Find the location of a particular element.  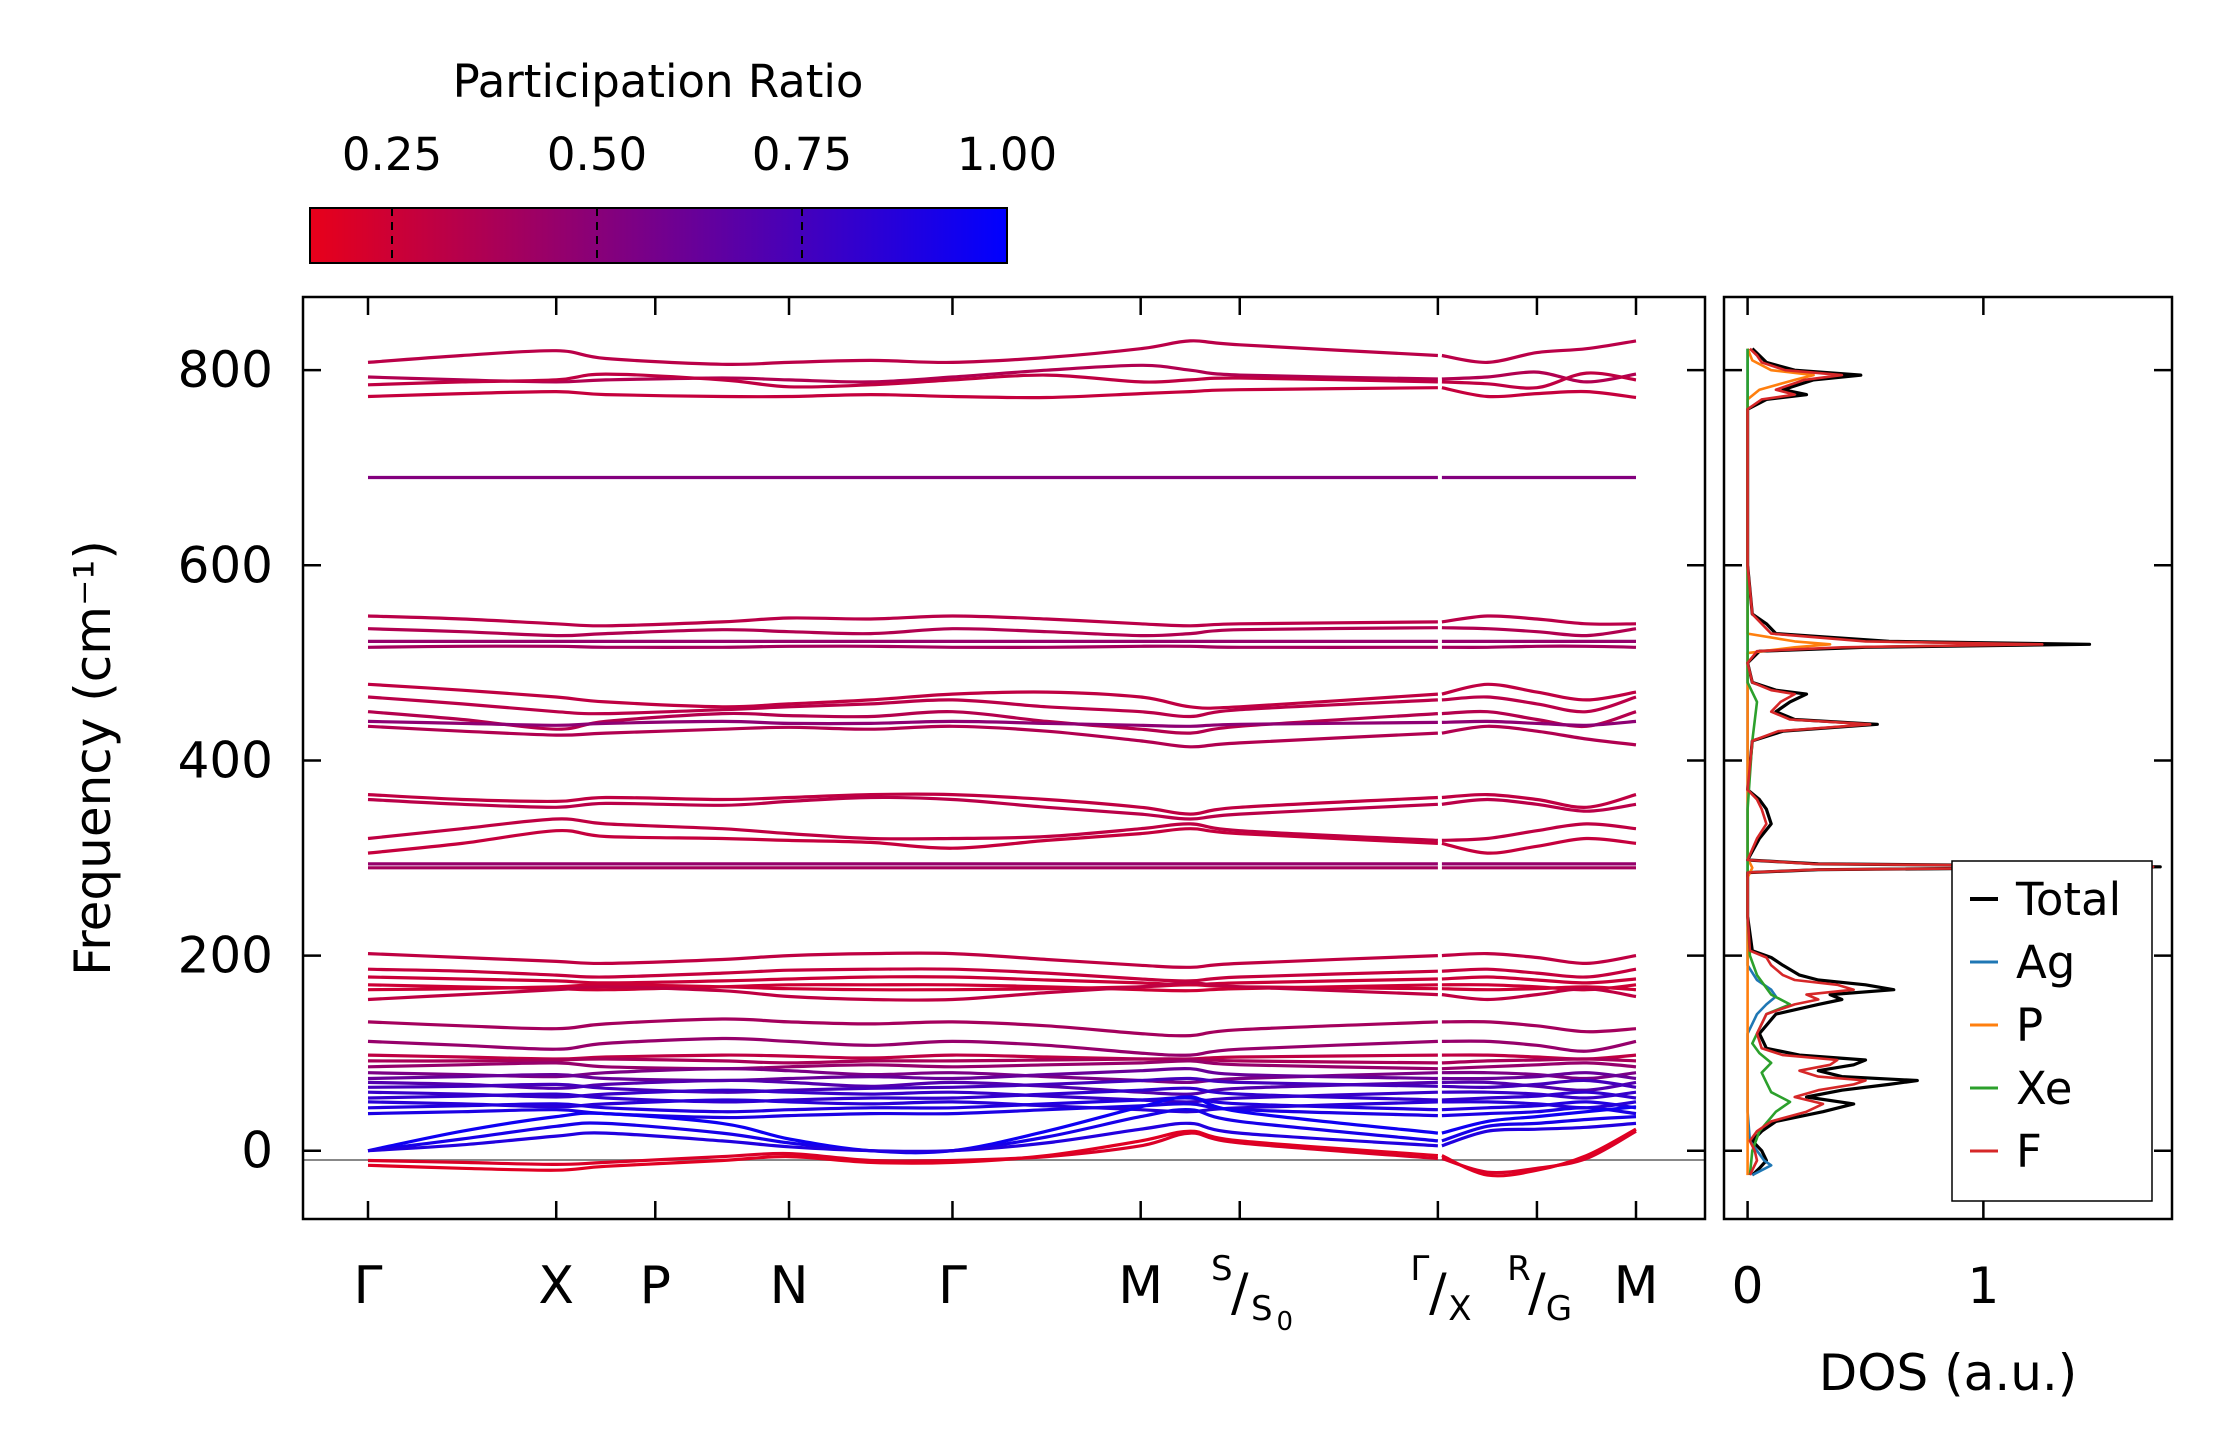

colorbar-ticks: 0.25 0.50 0.75 1.00 is located at coordinates (699, 195).